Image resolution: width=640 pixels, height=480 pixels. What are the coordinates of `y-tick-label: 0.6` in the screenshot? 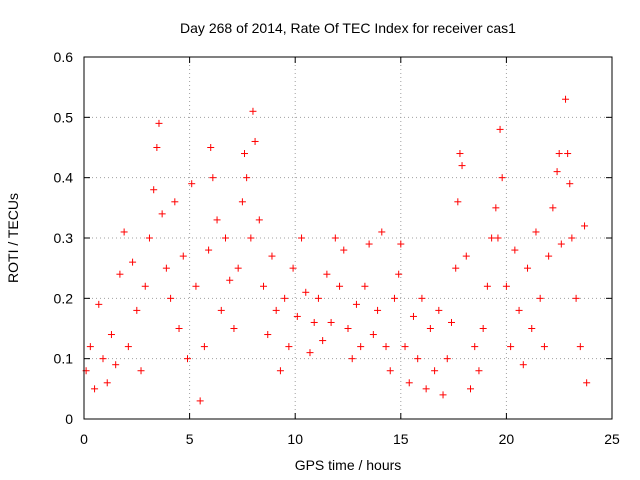 It's located at (64, 57).